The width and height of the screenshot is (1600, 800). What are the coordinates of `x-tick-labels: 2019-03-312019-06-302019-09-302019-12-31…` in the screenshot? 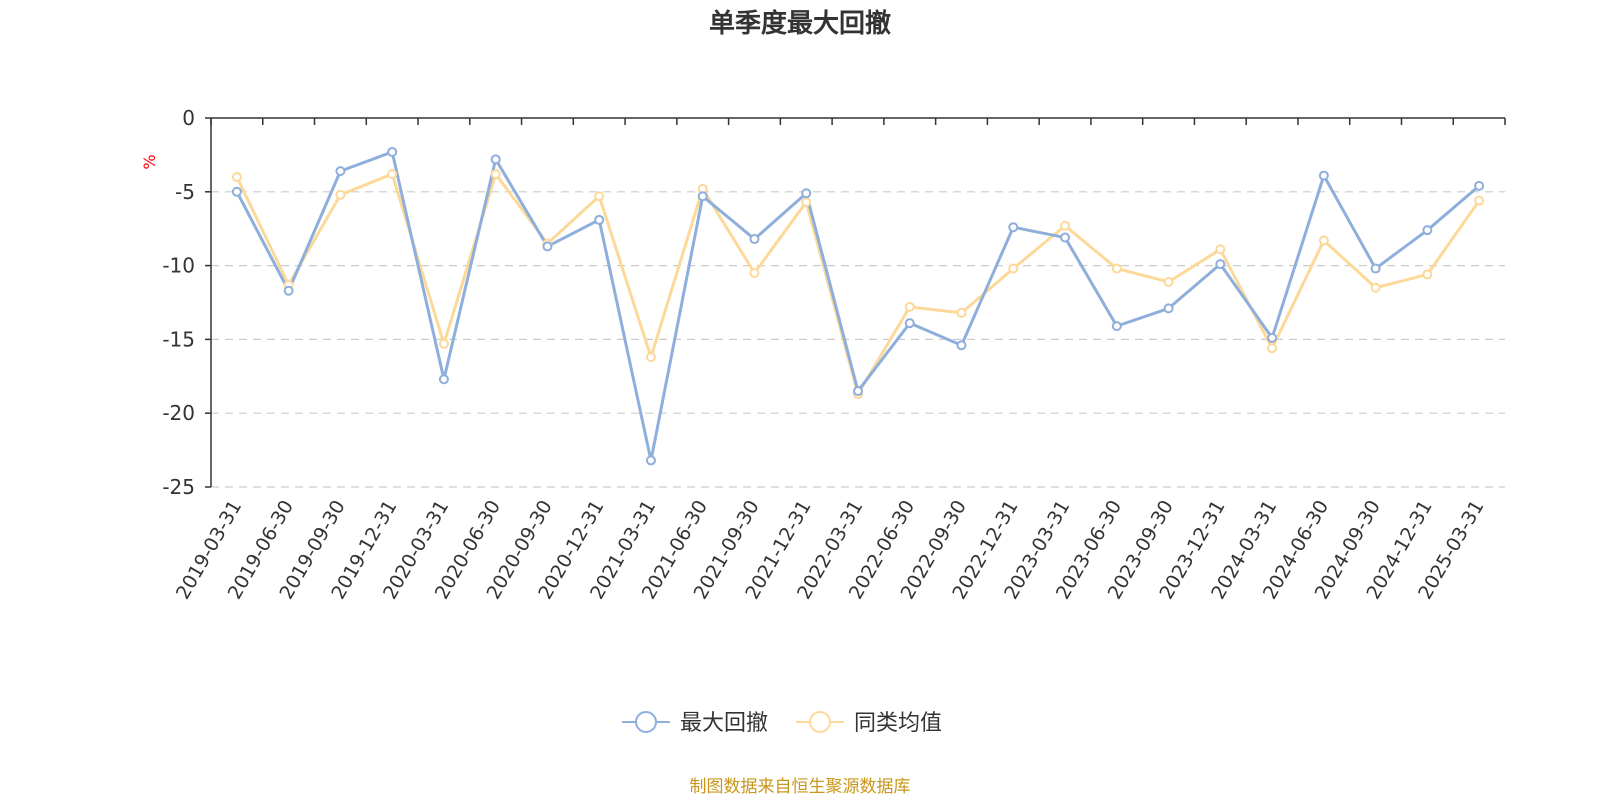 It's located at (830, 550).